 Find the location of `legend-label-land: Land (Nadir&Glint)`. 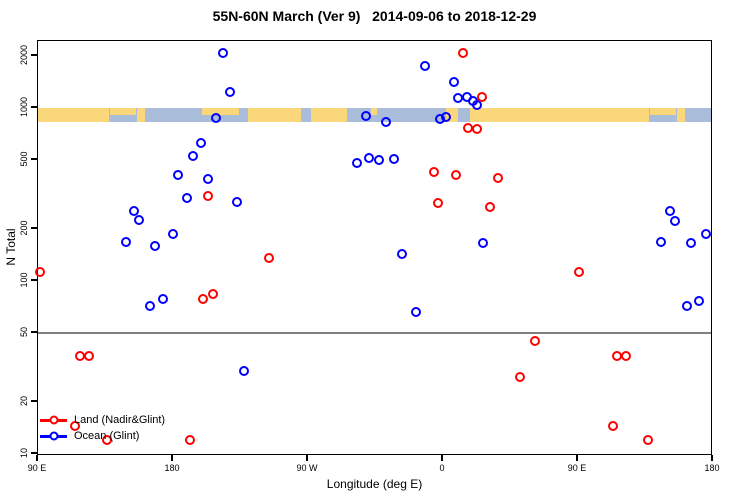

legend-label-land: Land (Nadir&Glint) is located at coordinates (120, 420).